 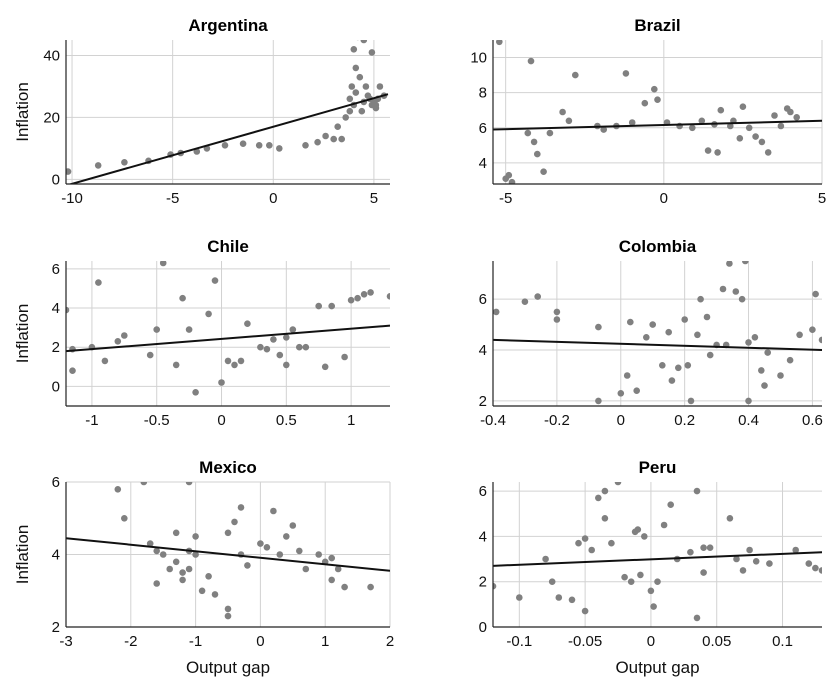 What do you see at coordinates (478, 58) in the screenshot?
I see `y-tick-label: 10` at bounding box center [478, 58].